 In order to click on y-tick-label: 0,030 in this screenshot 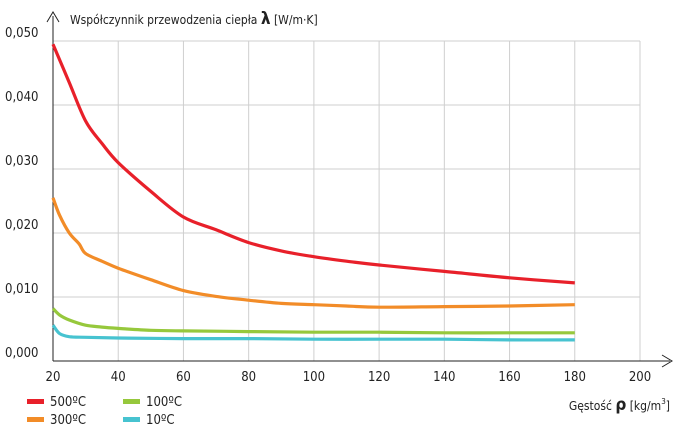, I will do `click(21, 161)`.